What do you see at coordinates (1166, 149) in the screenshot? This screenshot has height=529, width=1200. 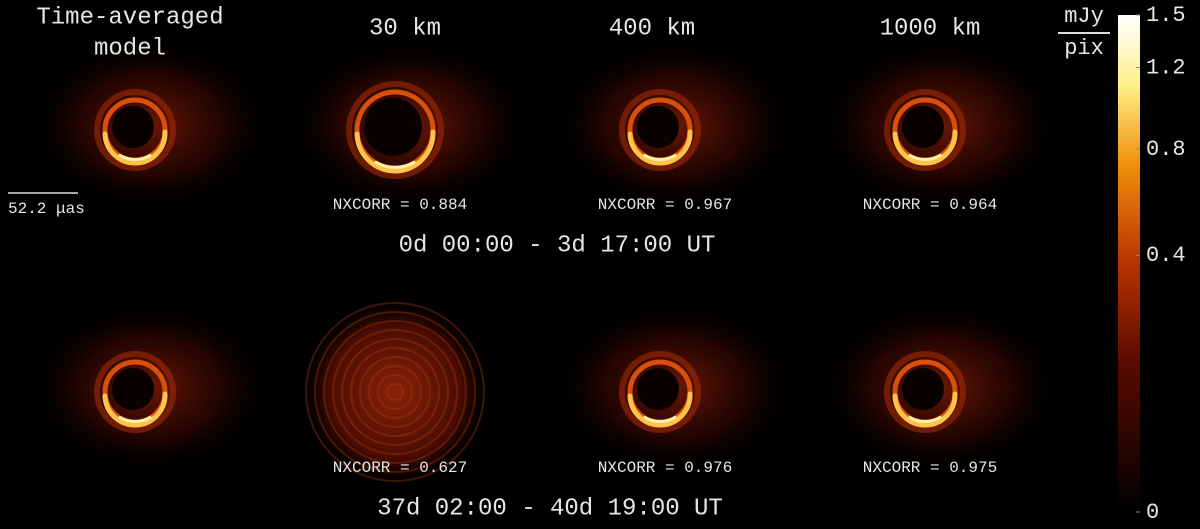 I see `tick-label: 0.8` at bounding box center [1166, 149].